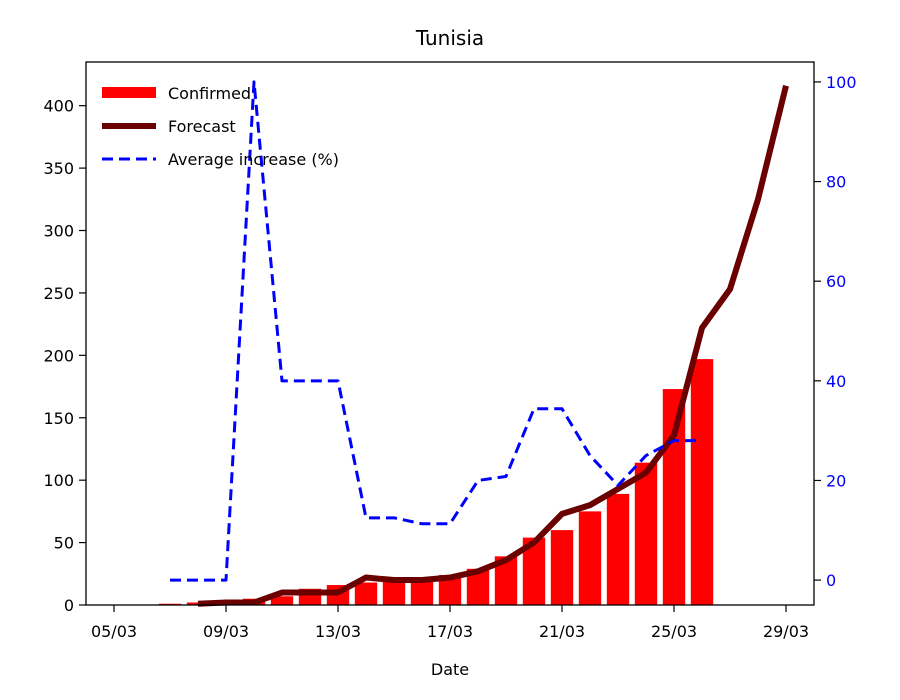 This screenshot has height=700, width=900. Describe the element at coordinates (58, 418) in the screenshot. I see `y-tick-label: 150` at that location.